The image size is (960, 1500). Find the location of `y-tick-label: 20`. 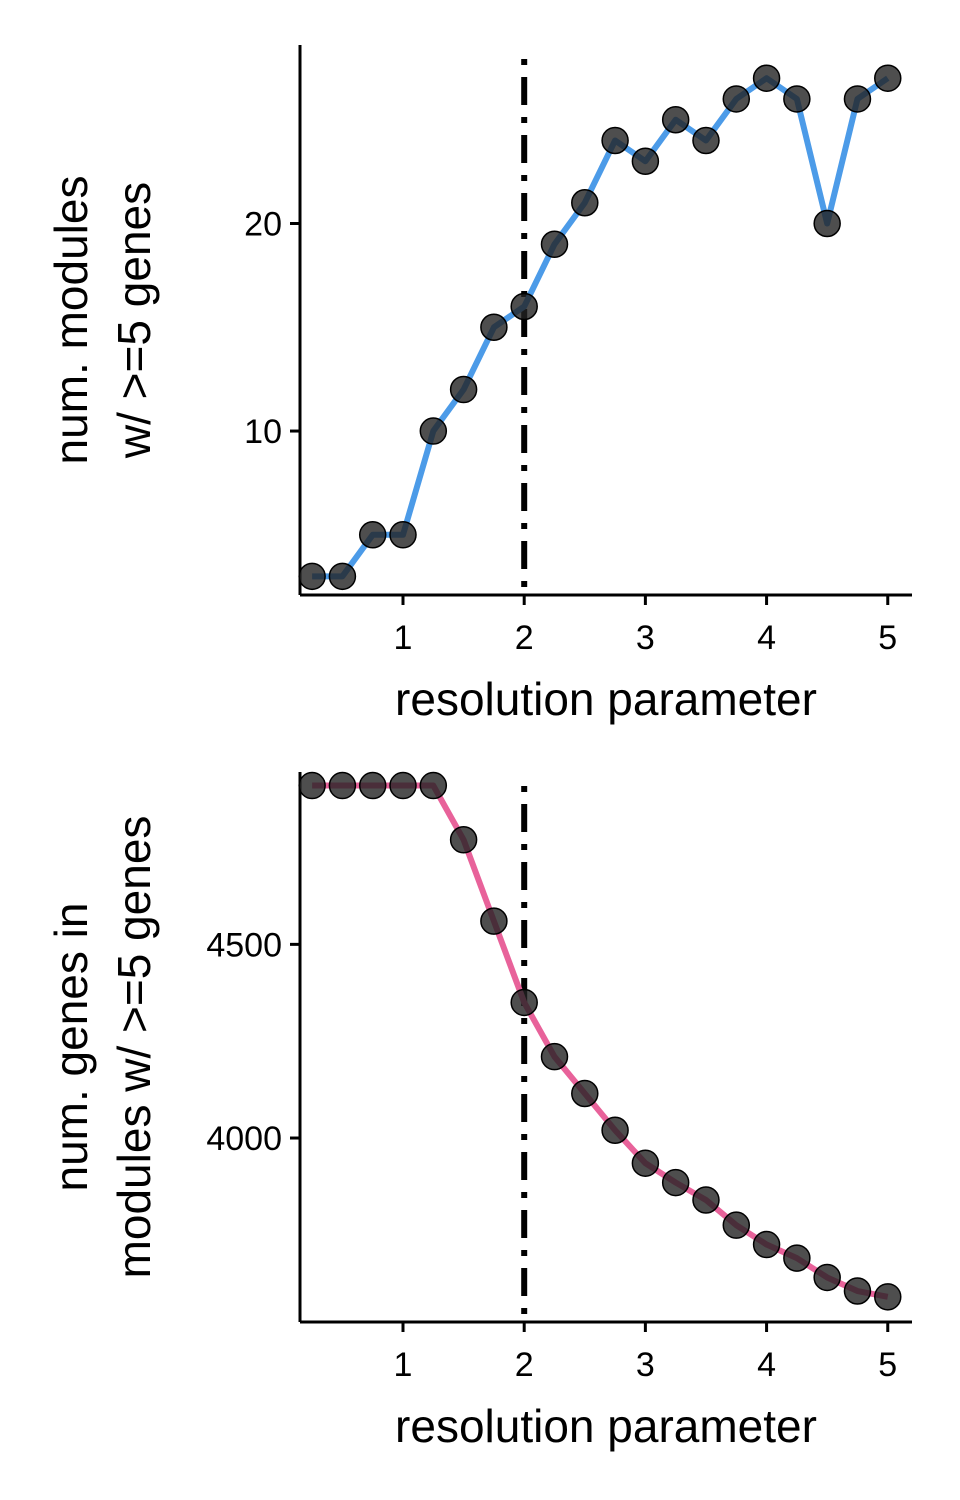

y-tick-label: 20 is located at coordinates (263, 224).